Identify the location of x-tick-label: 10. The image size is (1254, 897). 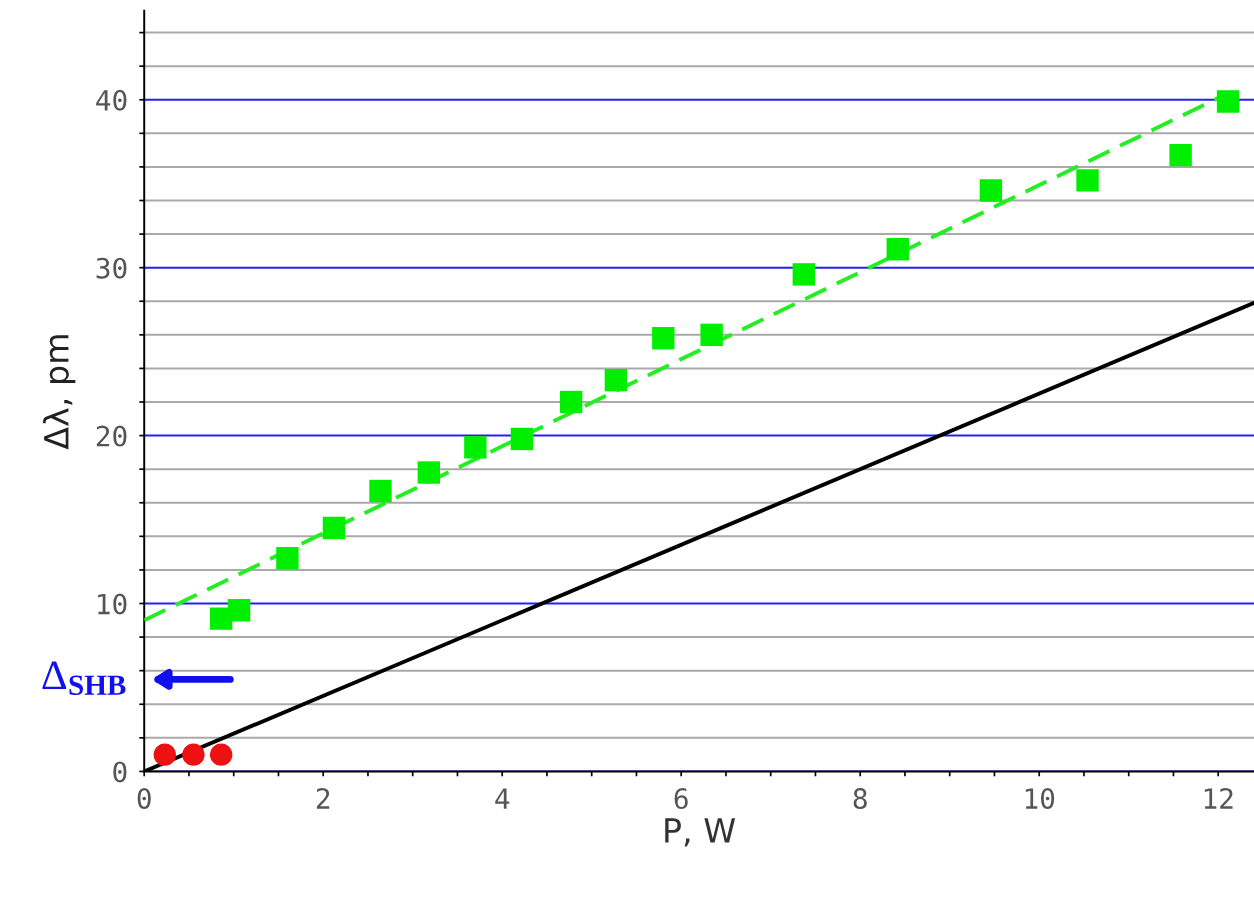
(1040, 799).